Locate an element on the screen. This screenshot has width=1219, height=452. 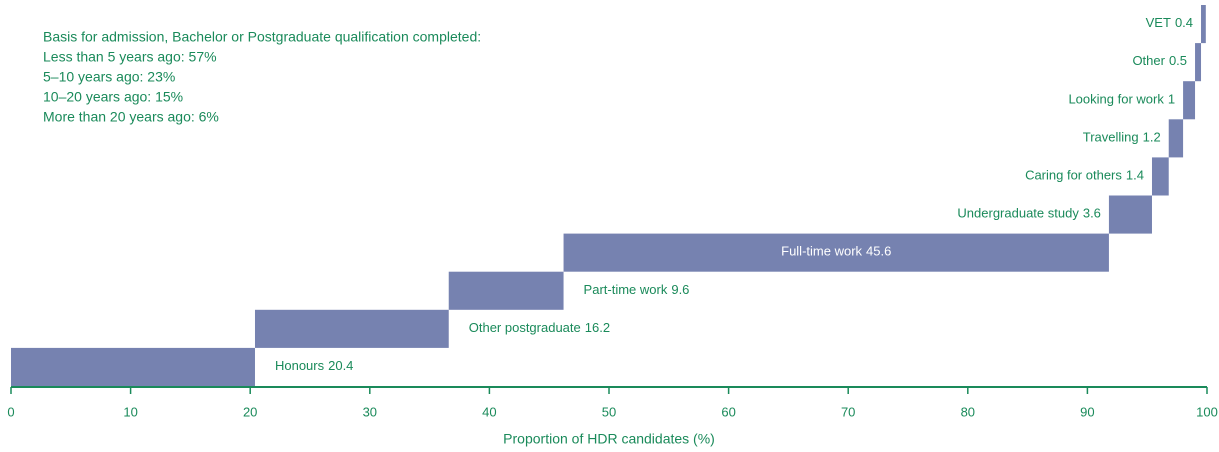
bar-label: Looking for work 1 is located at coordinates (1121, 99).